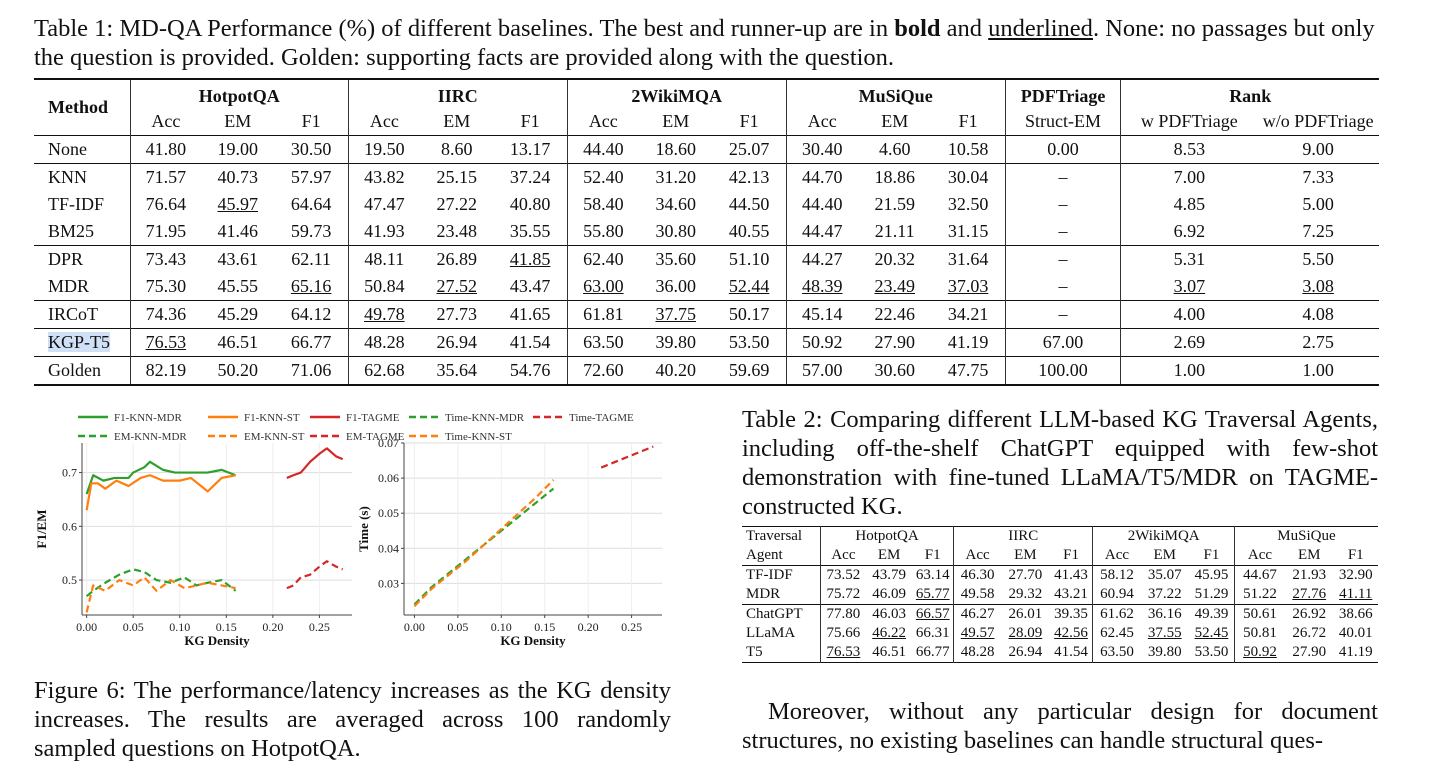 This screenshot has height=763, width=1442. Describe the element at coordinates (894, 204) in the screenshot. I see `value-cell: 21.59` at that location.